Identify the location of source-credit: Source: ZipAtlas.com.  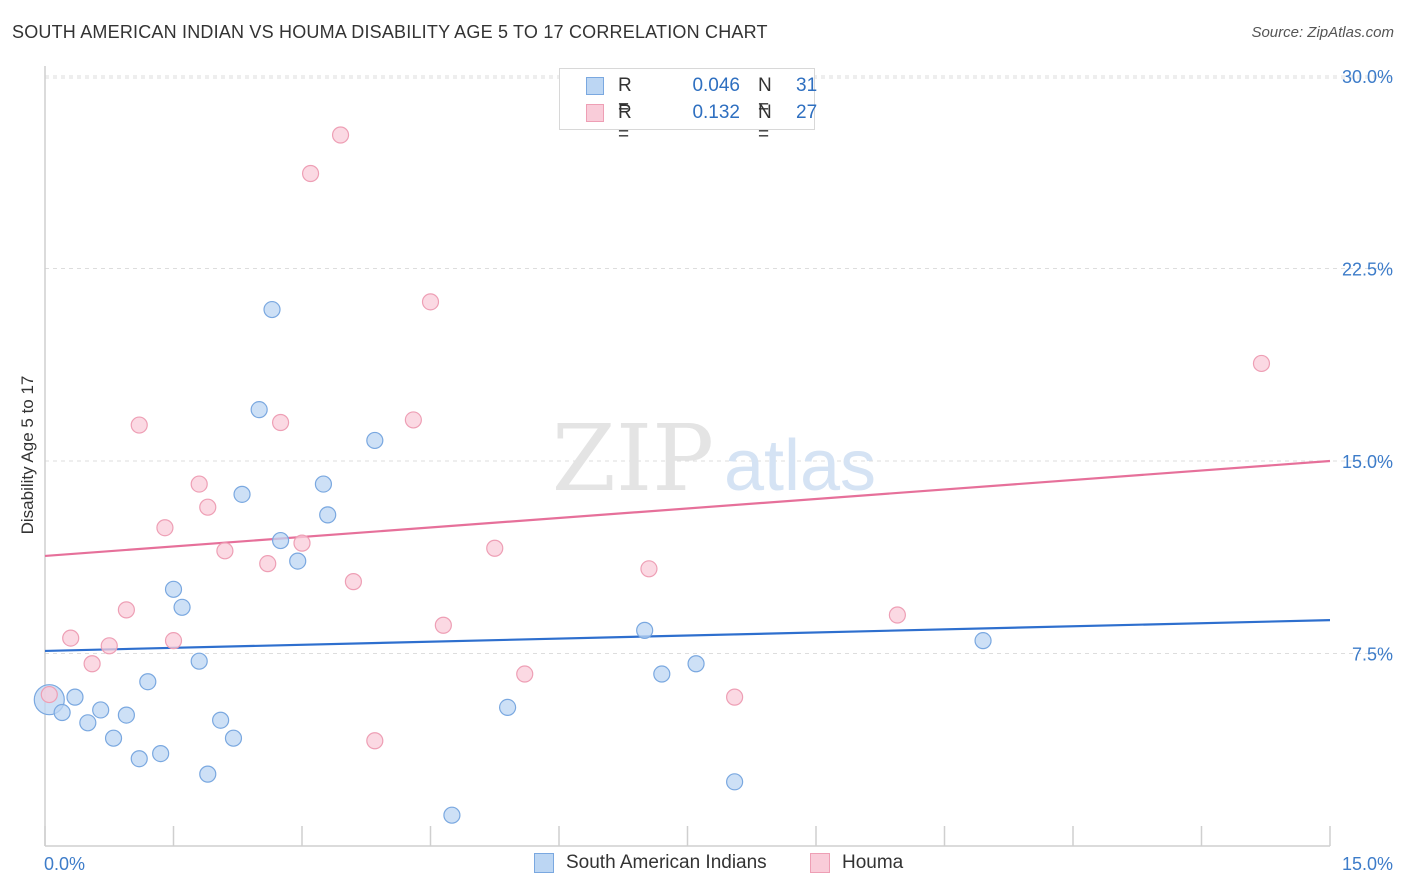
(1322, 32).